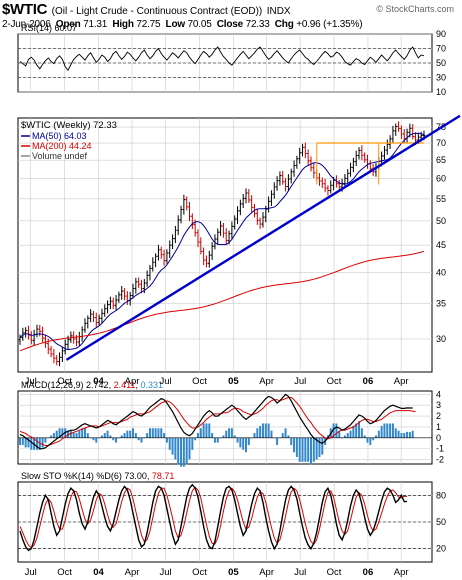  Describe the element at coordinates (441, 78) in the screenshot. I see `rsi-y-tick-3: 30` at that location.